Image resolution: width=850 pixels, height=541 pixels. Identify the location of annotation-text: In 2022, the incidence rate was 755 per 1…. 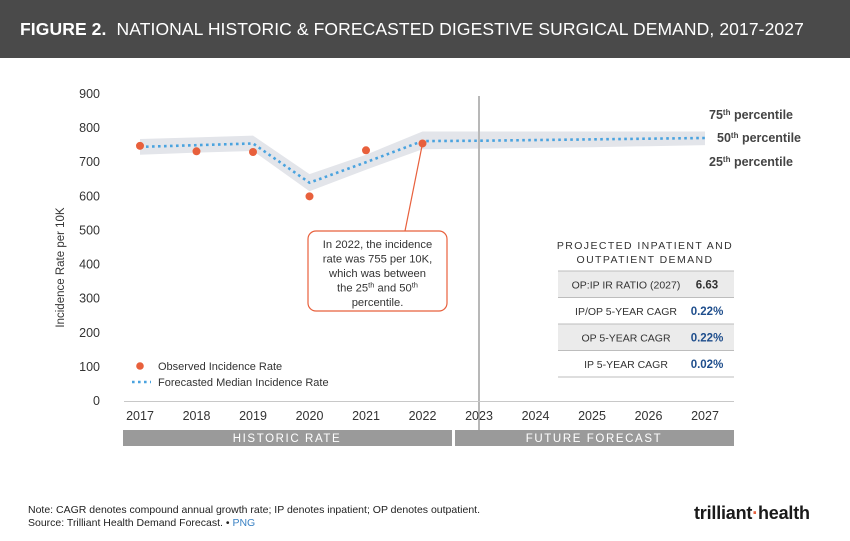
(377, 274).